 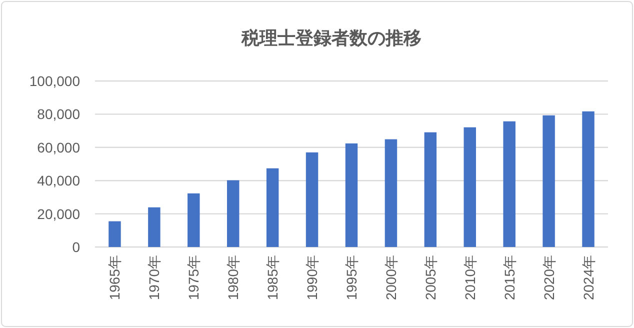 I want to click on x-tick-label: 2015年, so click(x=509, y=277).